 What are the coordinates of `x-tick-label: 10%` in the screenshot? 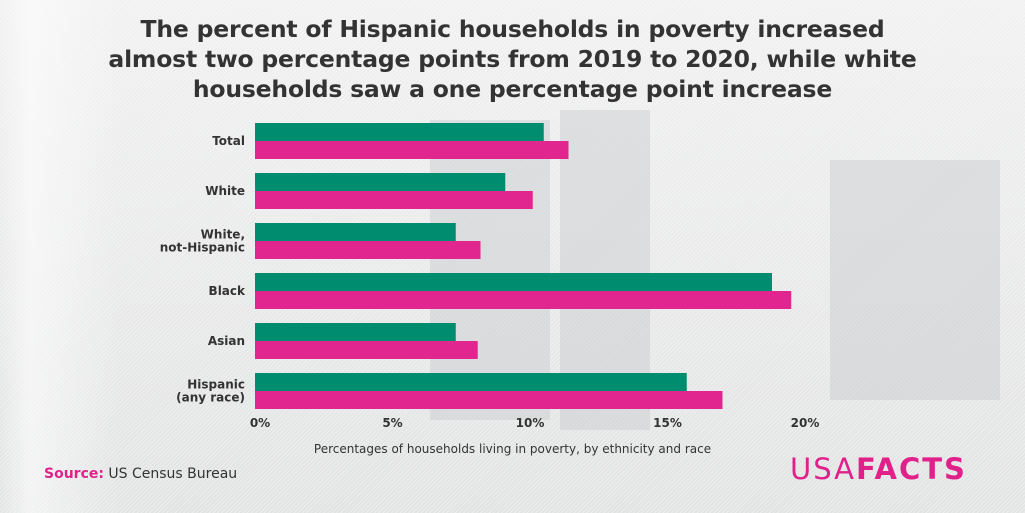 It's located at (530, 423).